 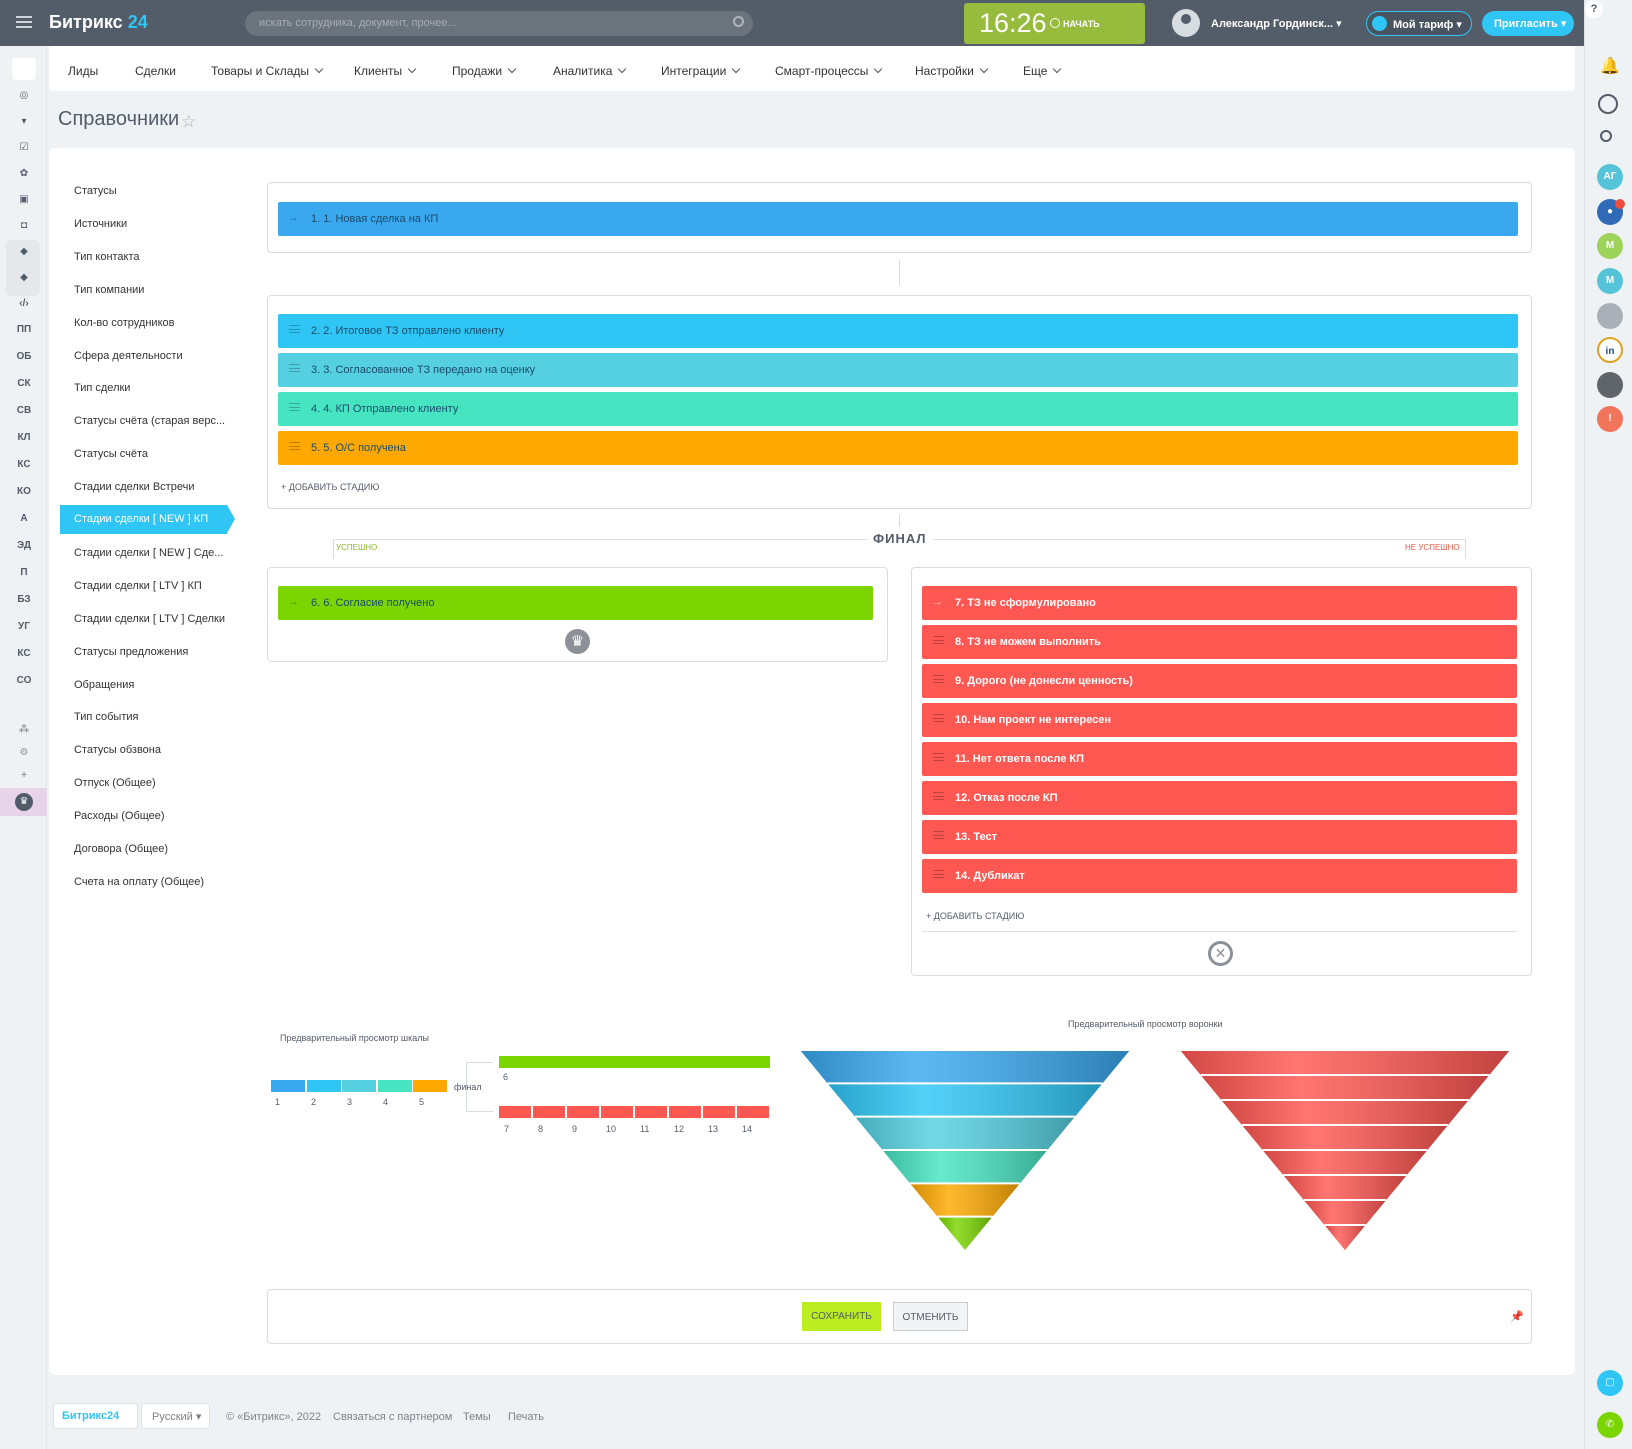 I want to click on sidebar-item: Статусы обзвона, so click(x=117, y=750).